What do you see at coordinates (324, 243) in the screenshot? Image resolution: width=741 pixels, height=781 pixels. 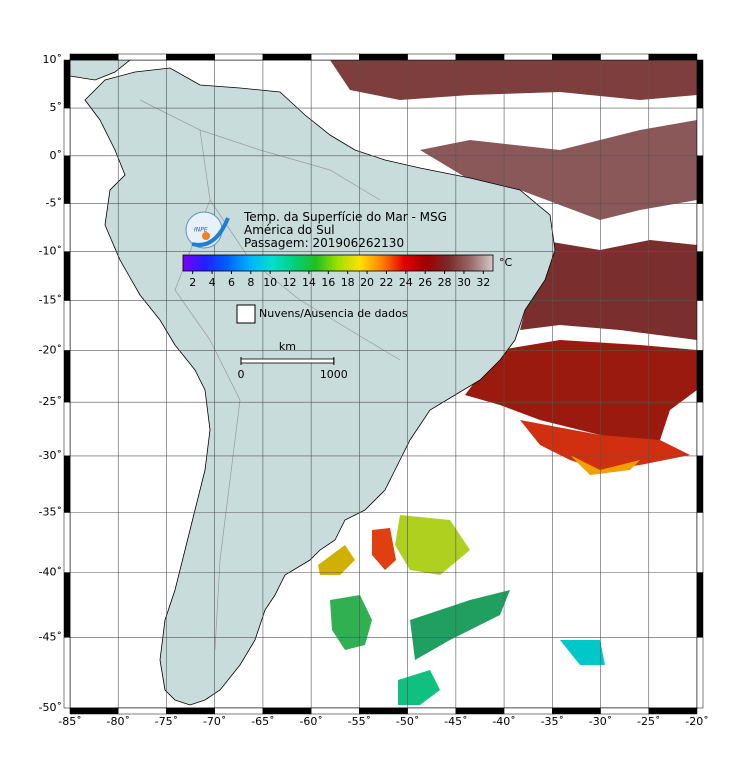 I see `pass-time: Passagem: 201906262130` at bounding box center [324, 243].